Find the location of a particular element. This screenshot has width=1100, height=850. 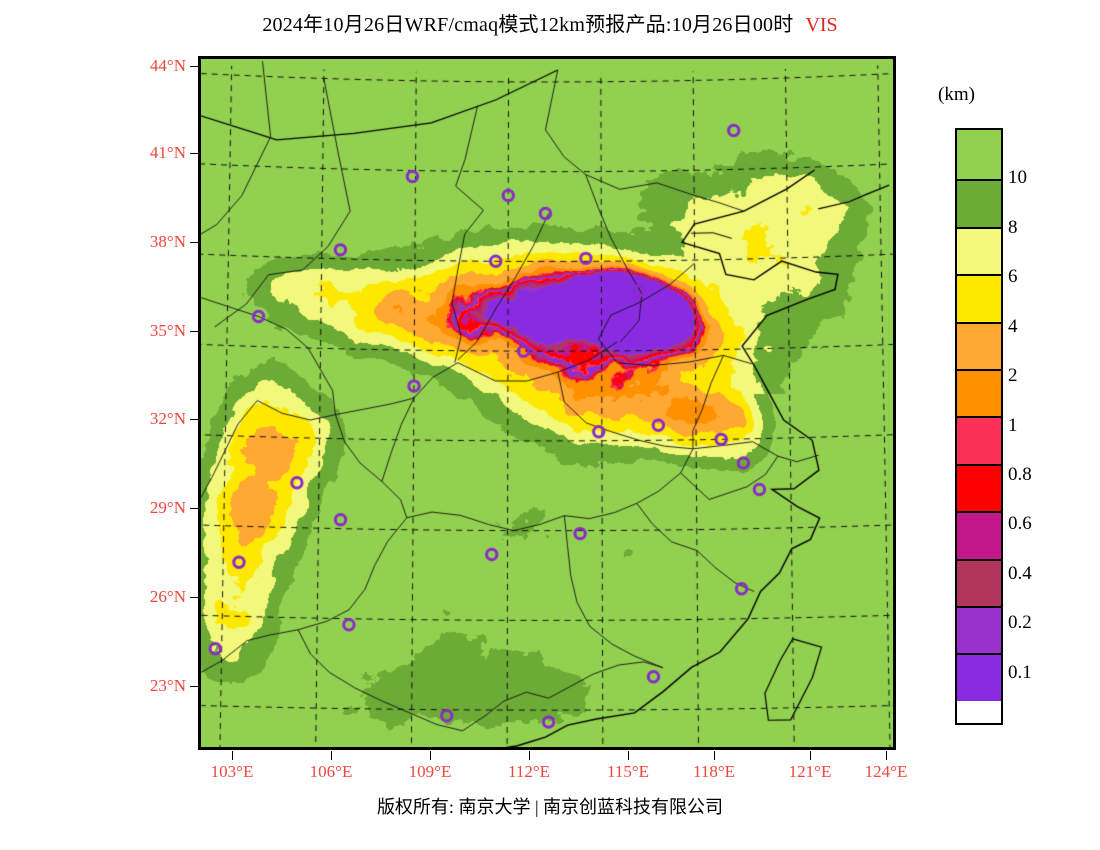

lon-label-121E: 121°E is located at coordinates (810, 771).